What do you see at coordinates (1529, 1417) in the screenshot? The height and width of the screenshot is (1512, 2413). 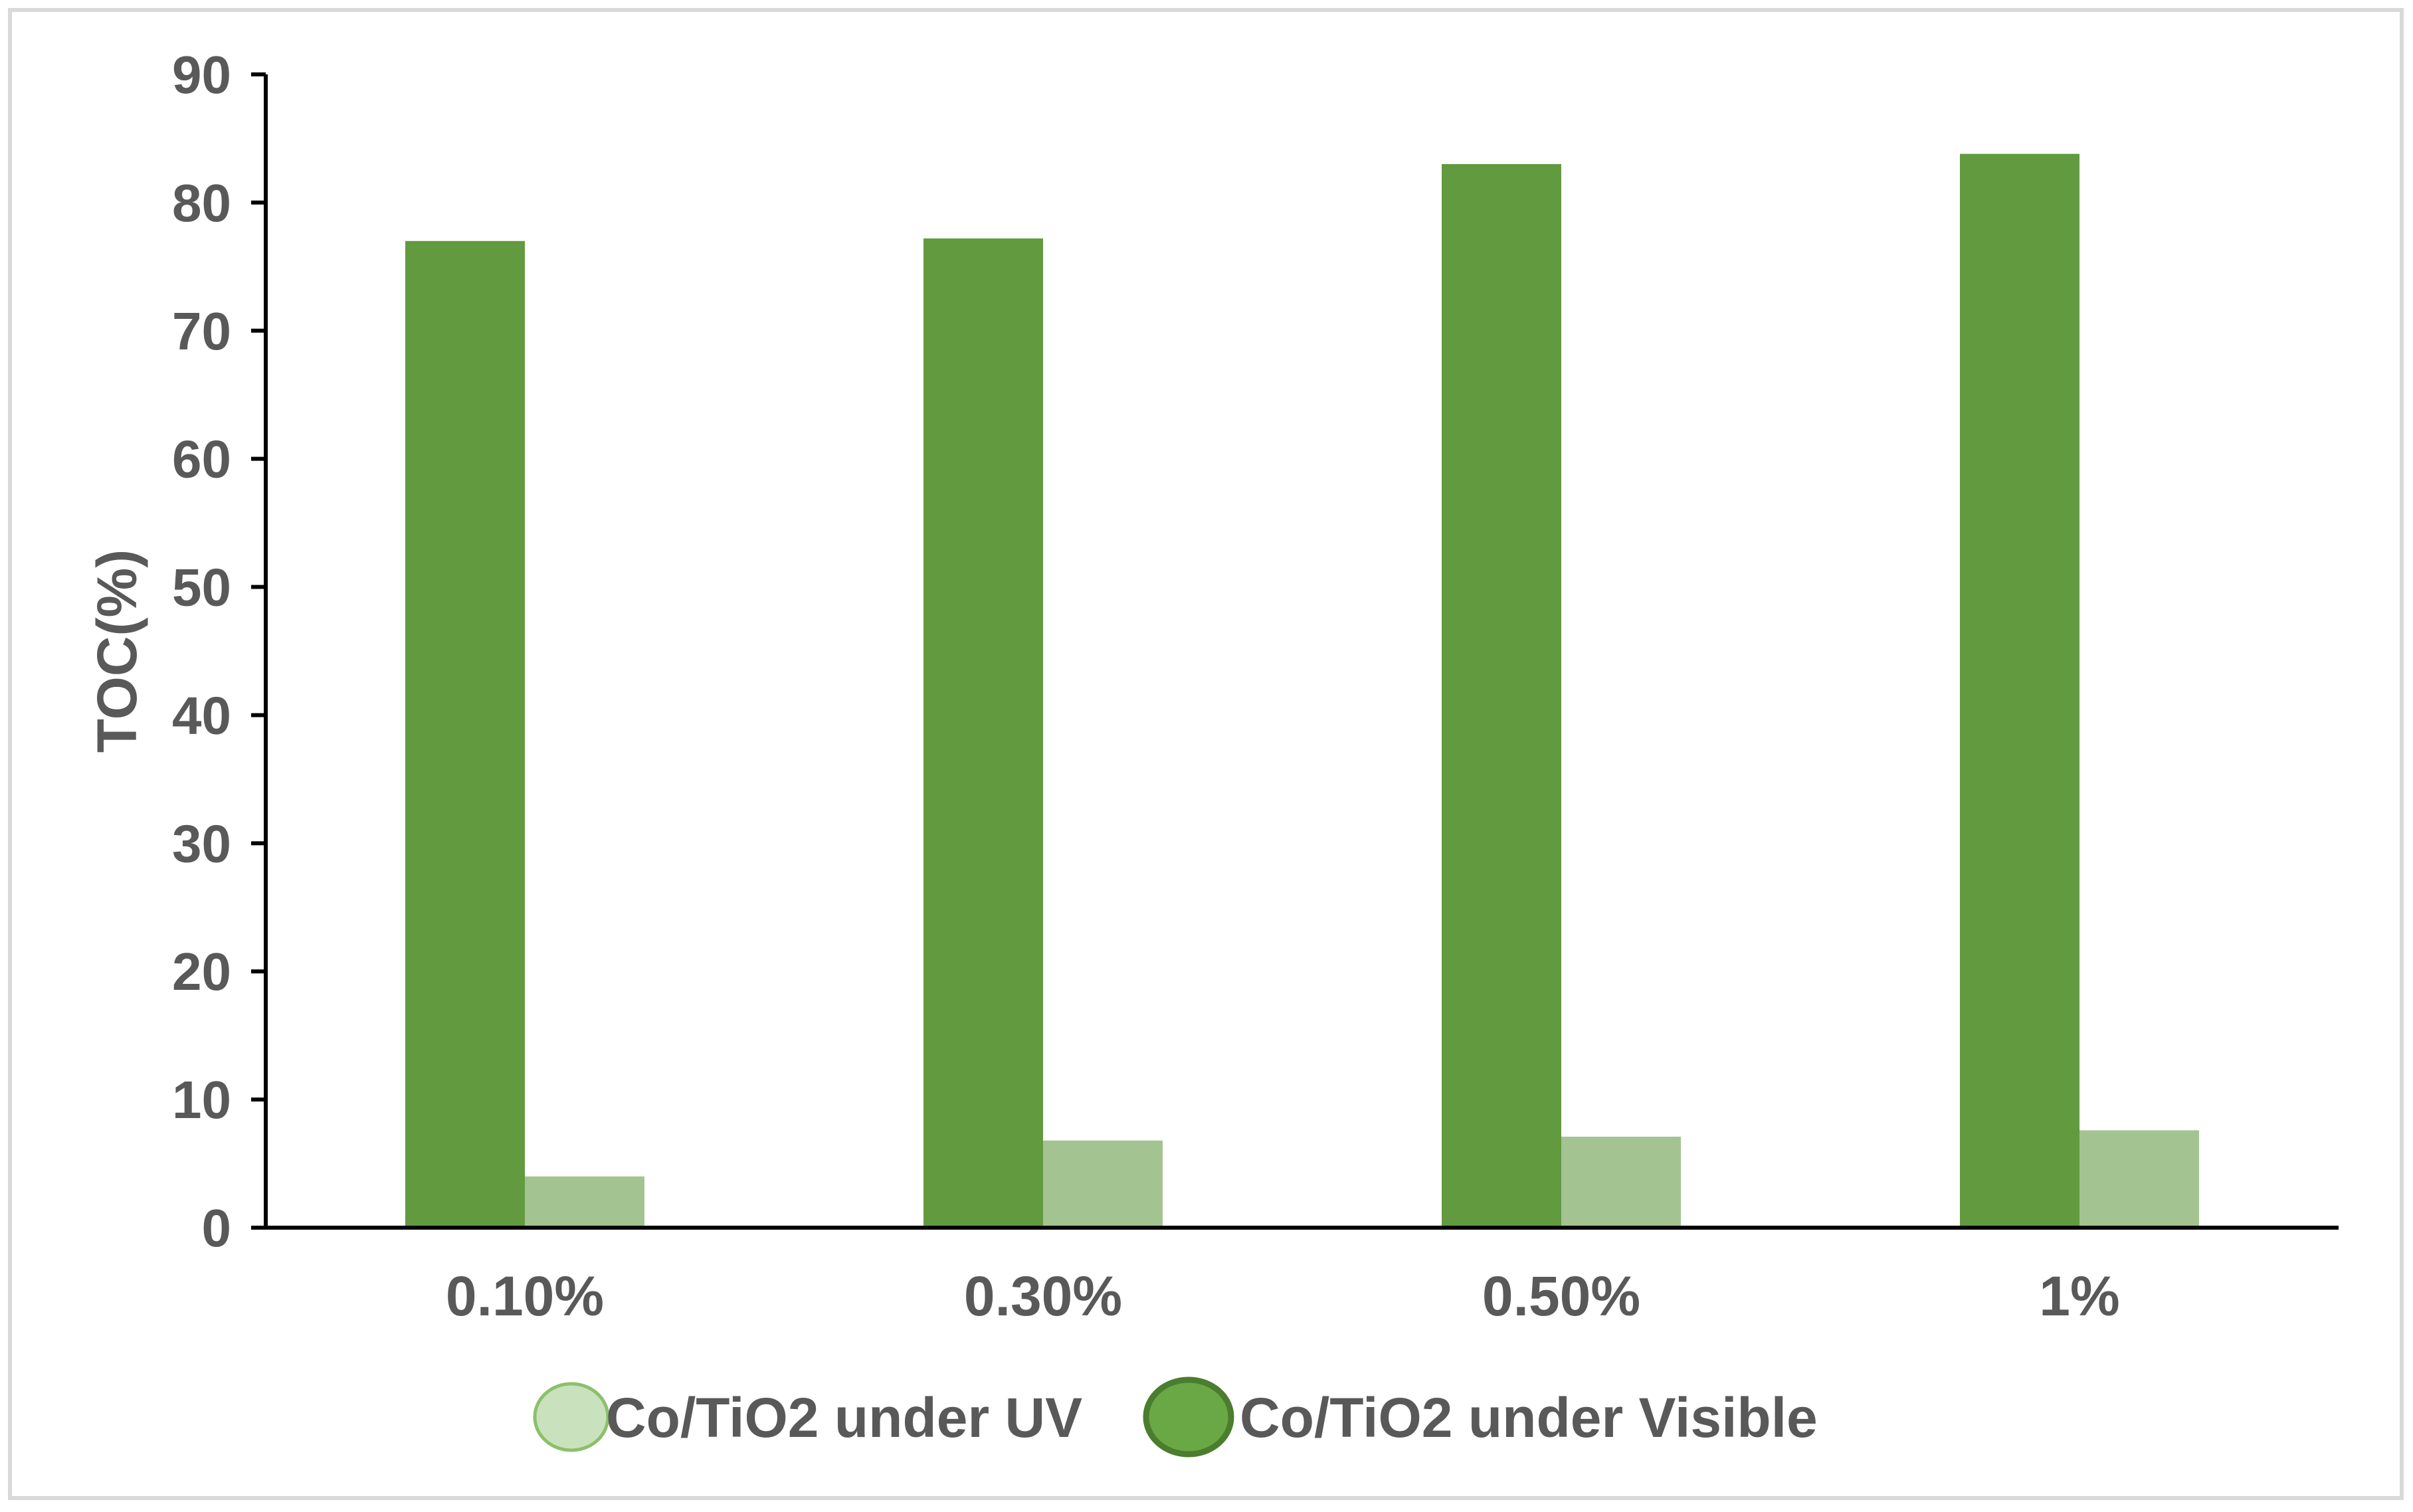 I see `legend-label-visible: Co/TiO2 under Visible` at bounding box center [1529, 1417].